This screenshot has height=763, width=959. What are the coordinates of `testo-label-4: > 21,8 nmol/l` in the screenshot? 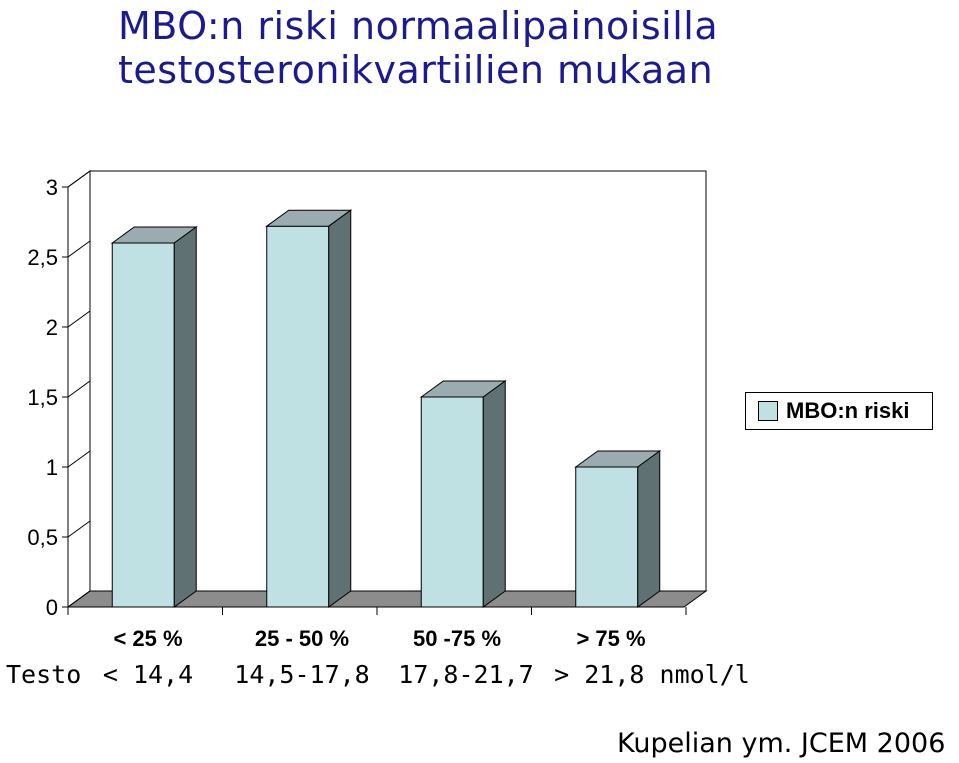 It's located at (652, 674).